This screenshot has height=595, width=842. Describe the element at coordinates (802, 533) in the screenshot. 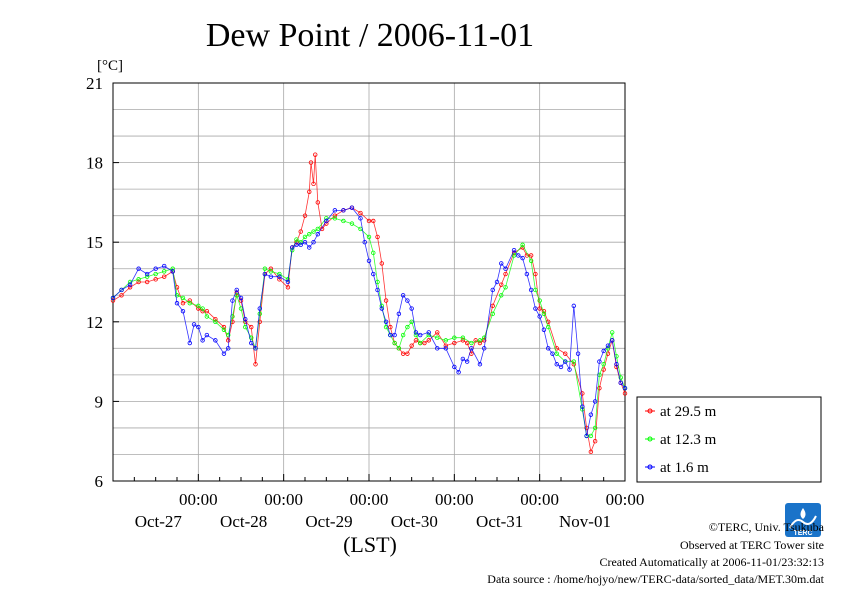

I see `logo-text: TERC` at that location.